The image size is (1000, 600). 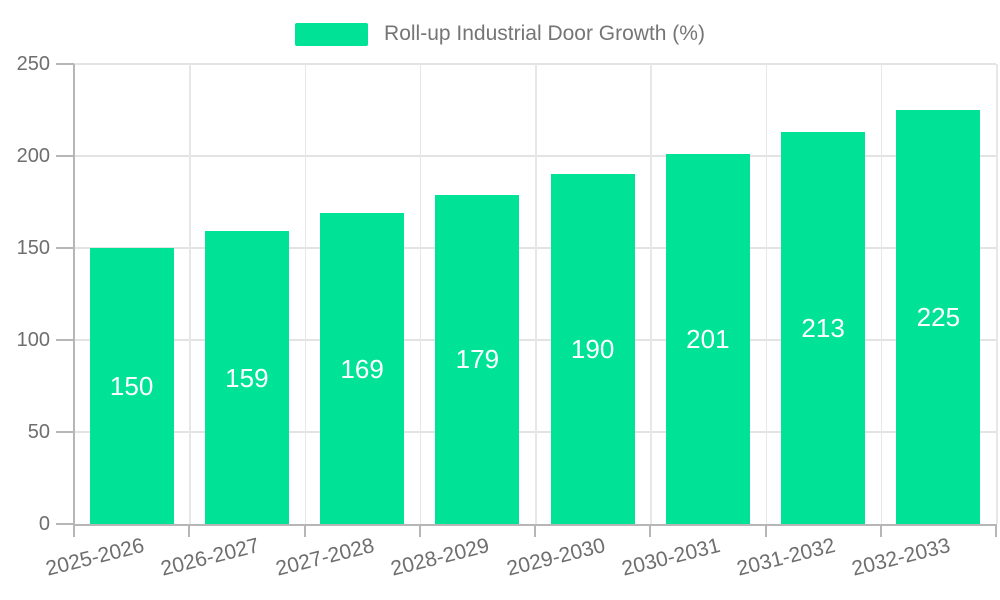 I want to click on bar-value-label: 150, so click(x=131, y=386).